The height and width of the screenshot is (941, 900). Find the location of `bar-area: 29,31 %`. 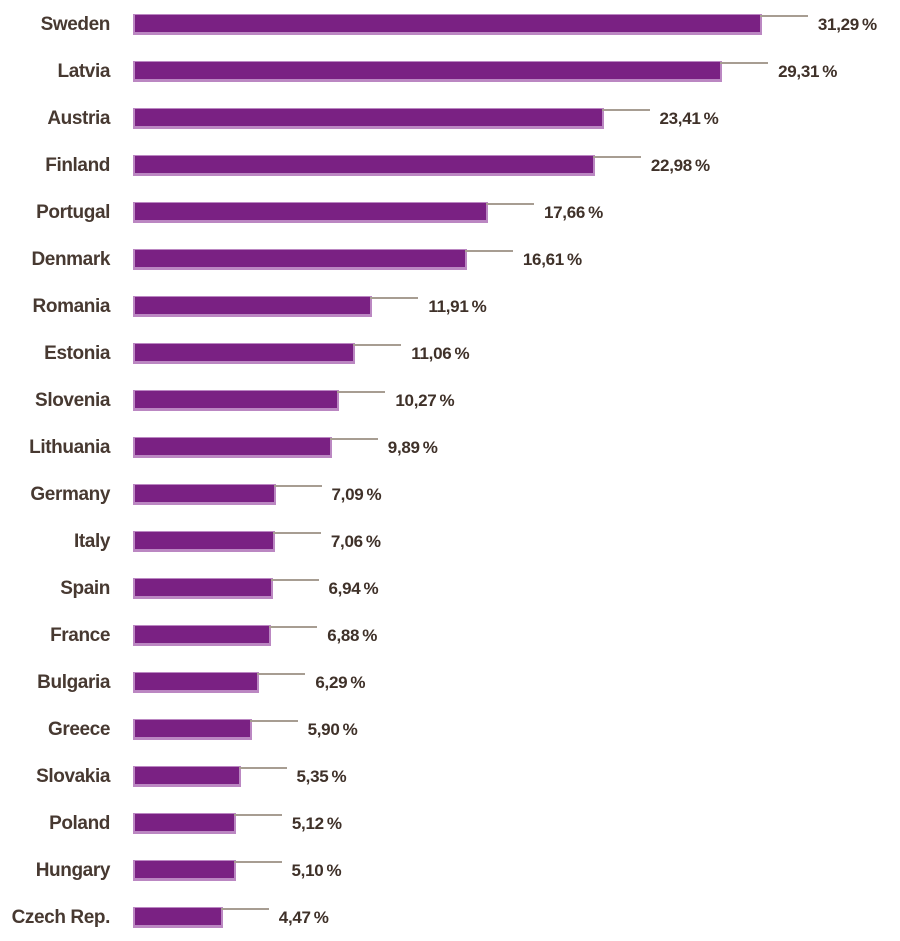

bar-area: 29,31 % is located at coordinates (516, 71).